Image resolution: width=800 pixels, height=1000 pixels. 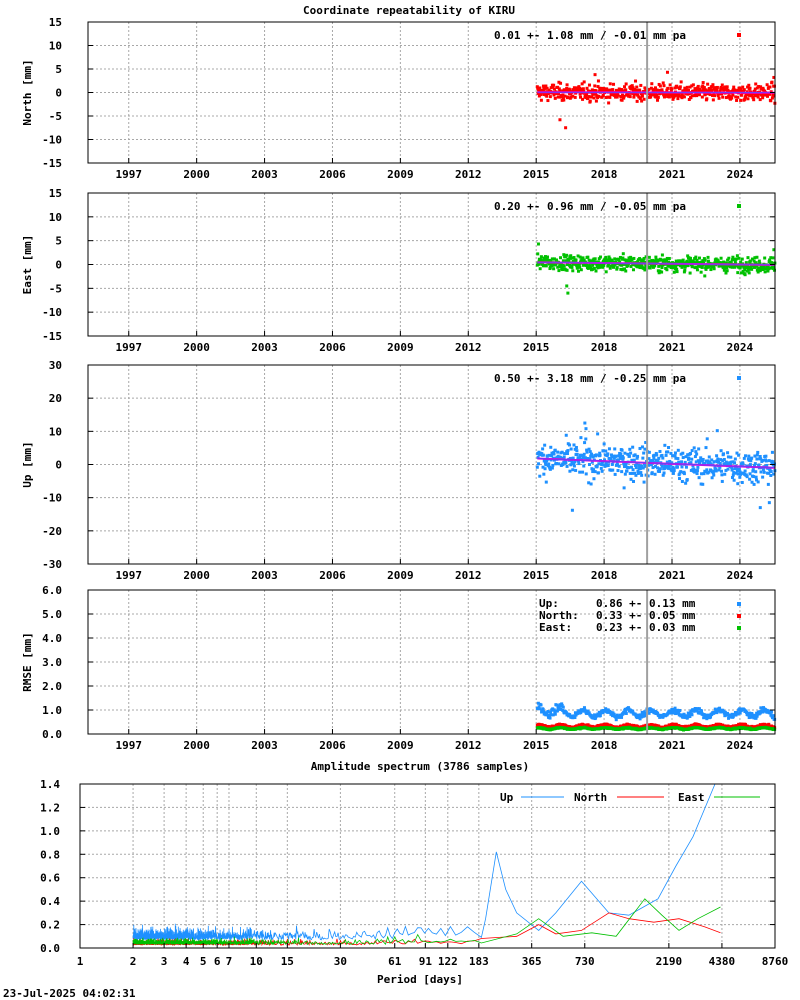 I want to click on x-tick-label: 2009, so click(x=400, y=575).